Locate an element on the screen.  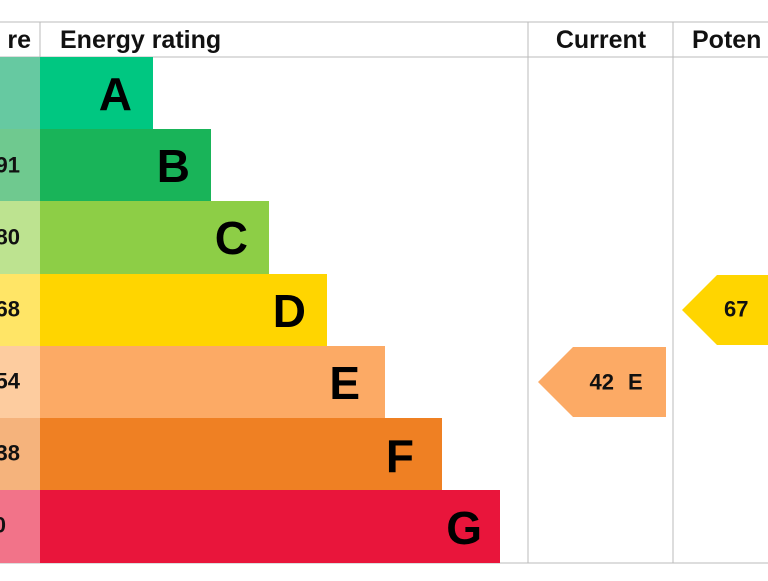
rating-letter: D is located at coordinates (289, 311).